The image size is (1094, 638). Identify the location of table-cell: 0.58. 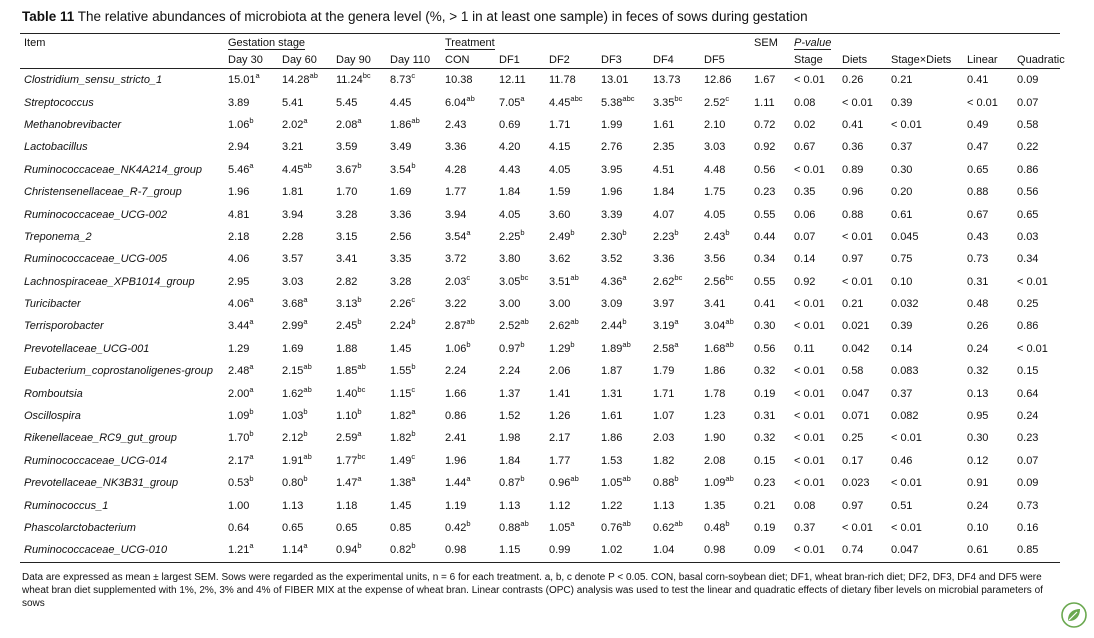
(853, 371).